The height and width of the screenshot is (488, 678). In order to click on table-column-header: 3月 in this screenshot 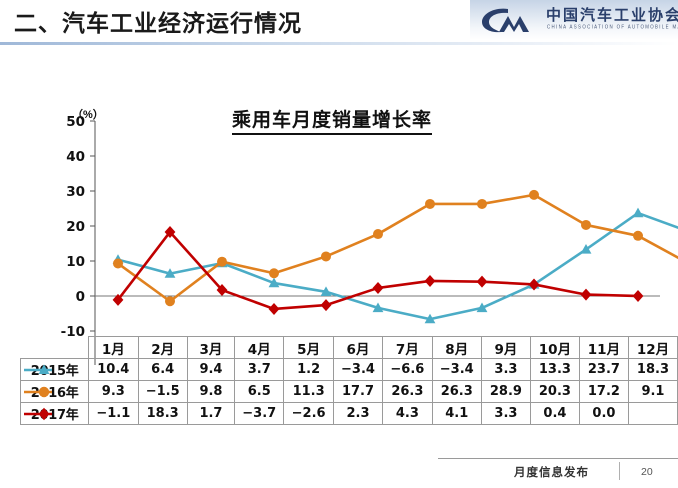, I will do `click(211, 347)`.